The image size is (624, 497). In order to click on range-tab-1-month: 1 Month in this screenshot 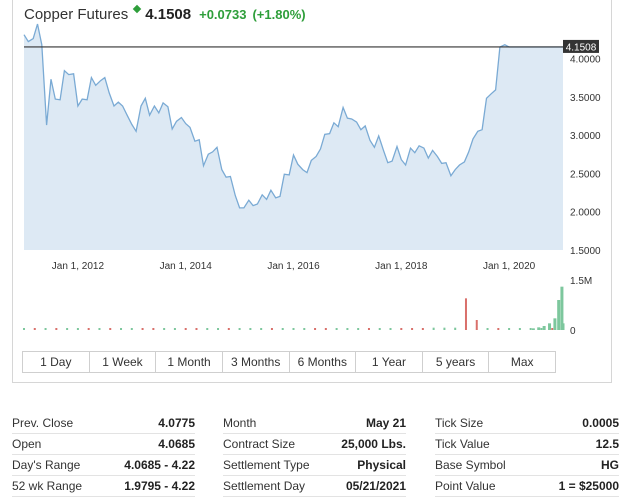, I will do `click(189, 362)`.